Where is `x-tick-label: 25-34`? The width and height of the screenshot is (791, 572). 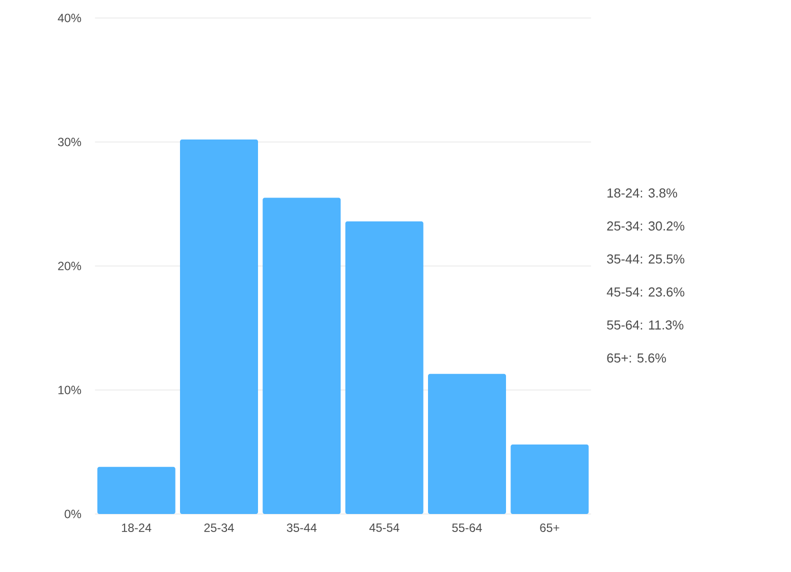 x-tick-label: 25-34 is located at coordinates (219, 528).